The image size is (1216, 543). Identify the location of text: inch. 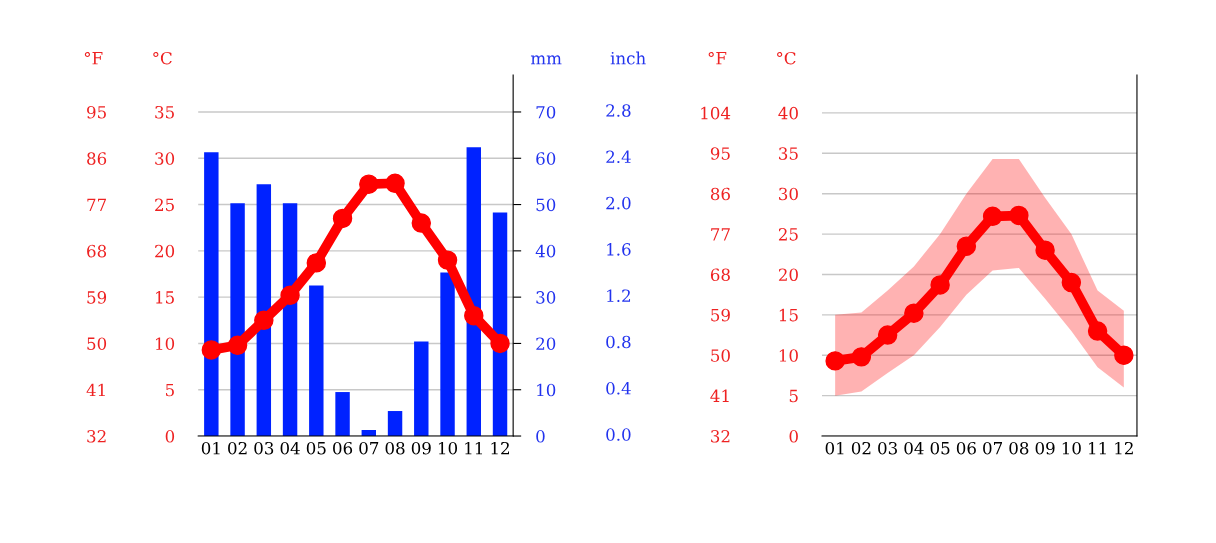
(628, 58).